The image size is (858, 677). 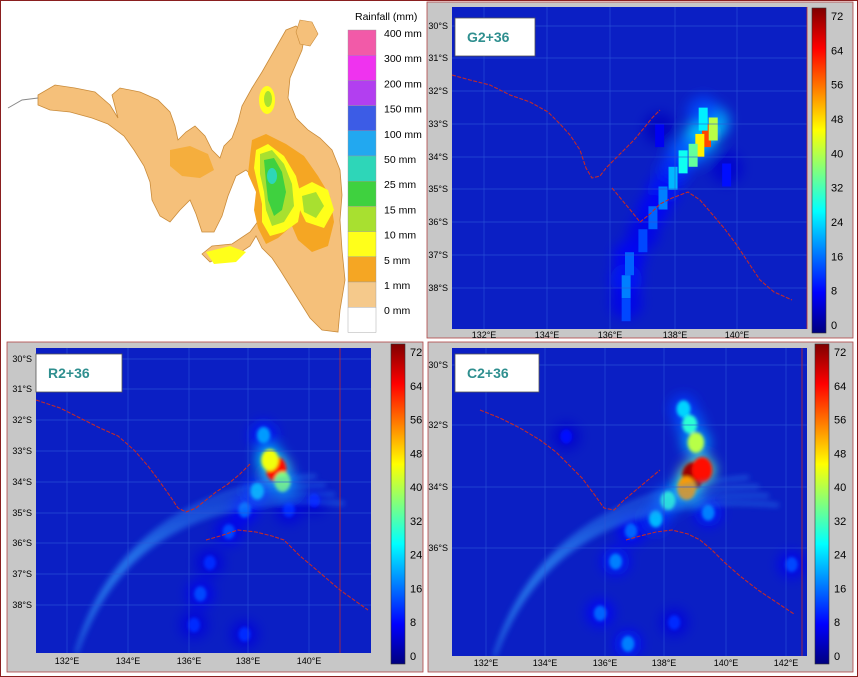 I want to click on lat-tick-label: 38°S, so click(x=22, y=605).